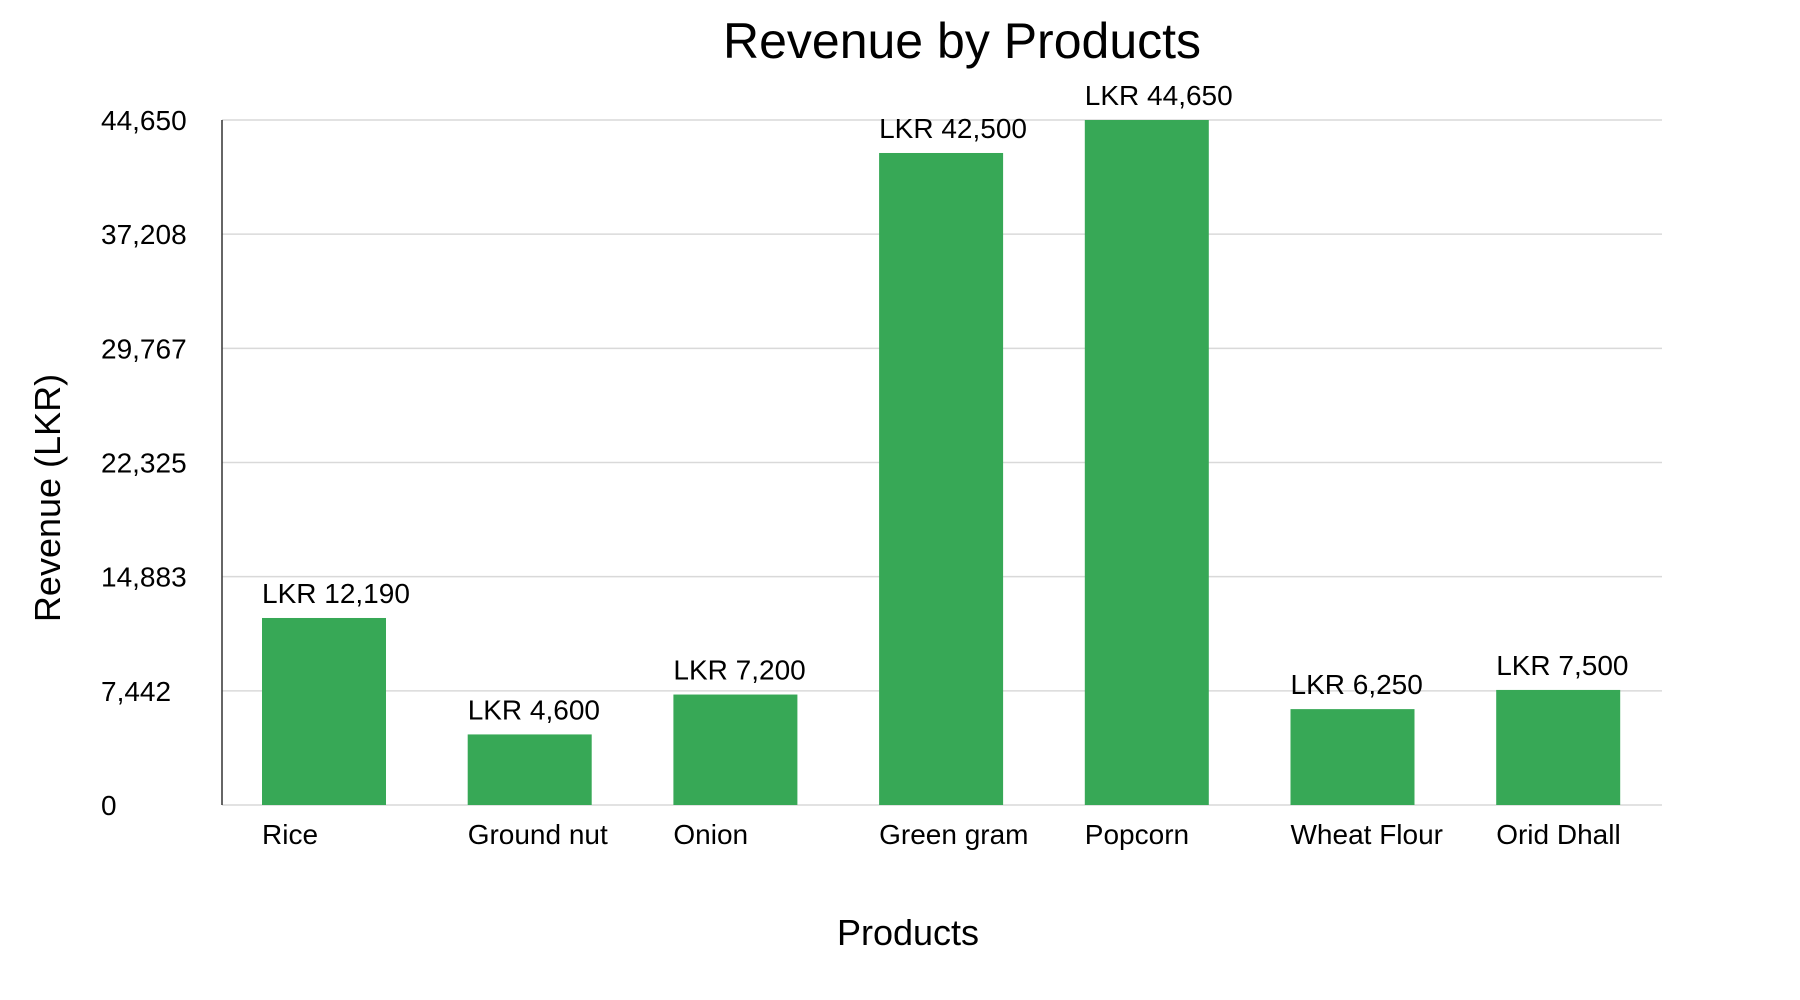  I want to click on chart-title: Revenue by Products, so click(962, 41).